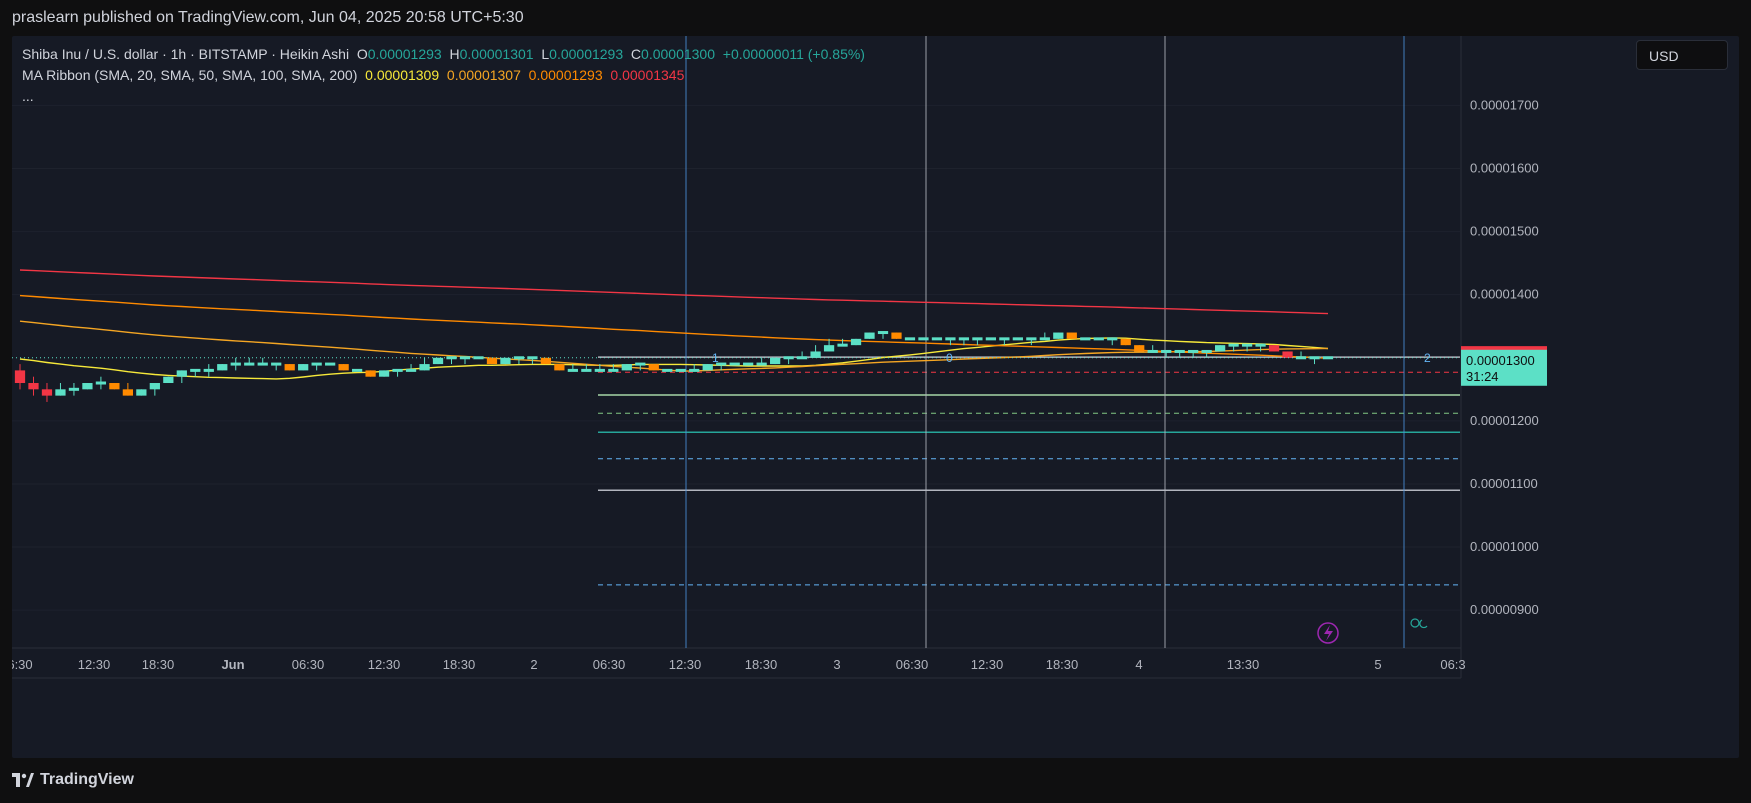  What do you see at coordinates (1504, 167) in the screenshot?
I see `y-tick-label-1: 0.00001600` at bounding box center [1504, 167].